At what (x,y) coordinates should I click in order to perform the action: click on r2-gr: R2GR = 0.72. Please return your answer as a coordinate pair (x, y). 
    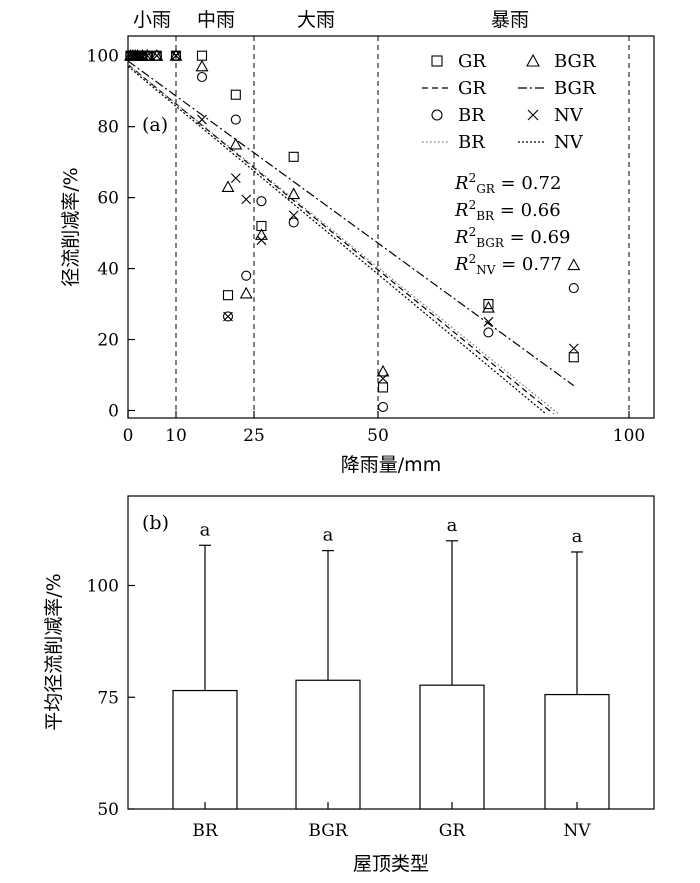
    Looking at the image, I should click on (507, 183).